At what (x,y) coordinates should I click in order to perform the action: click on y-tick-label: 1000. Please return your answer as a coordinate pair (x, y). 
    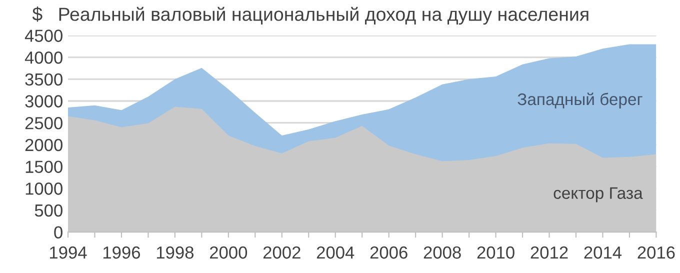
    Looking at the image, I should click on (44, 188).